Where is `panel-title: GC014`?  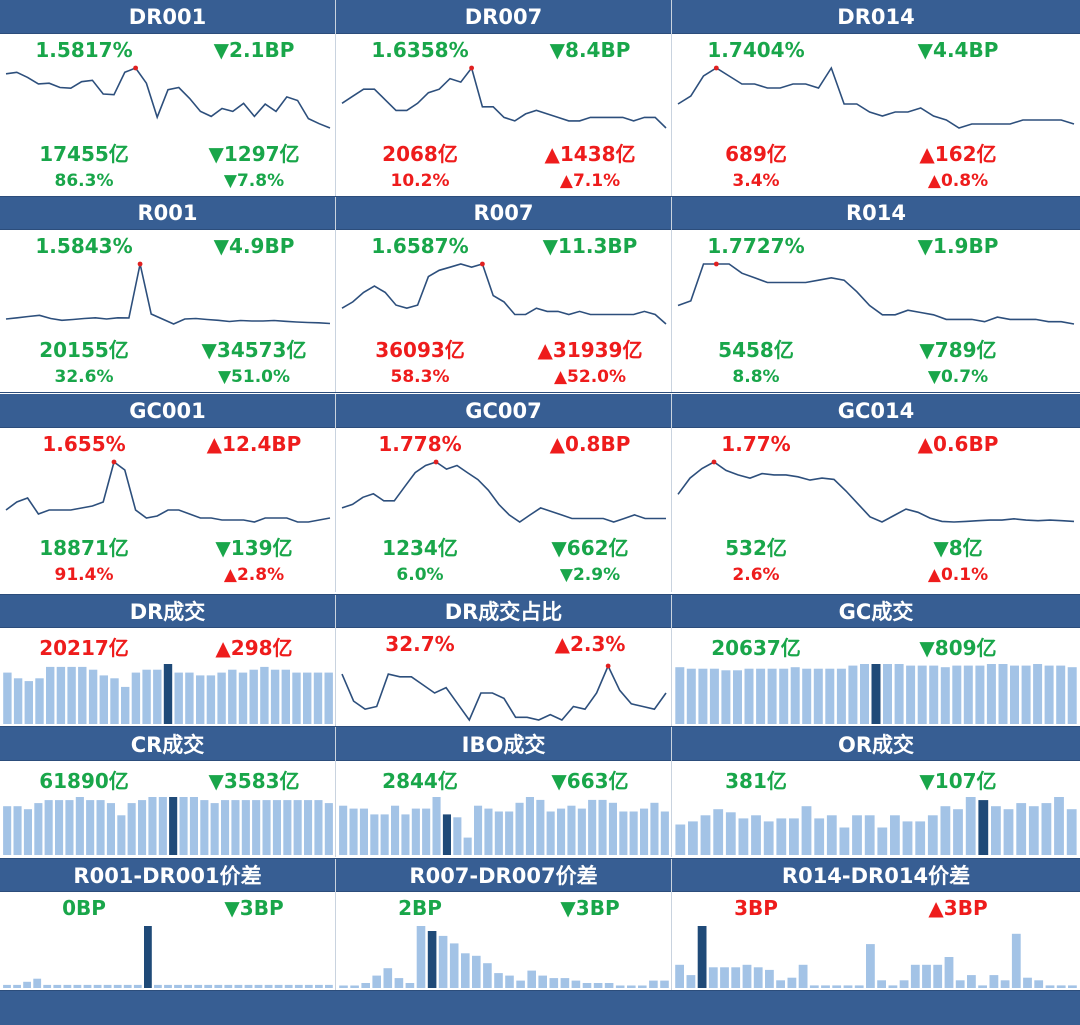 panel-title: GC014 is located at coordinates (876, 411).